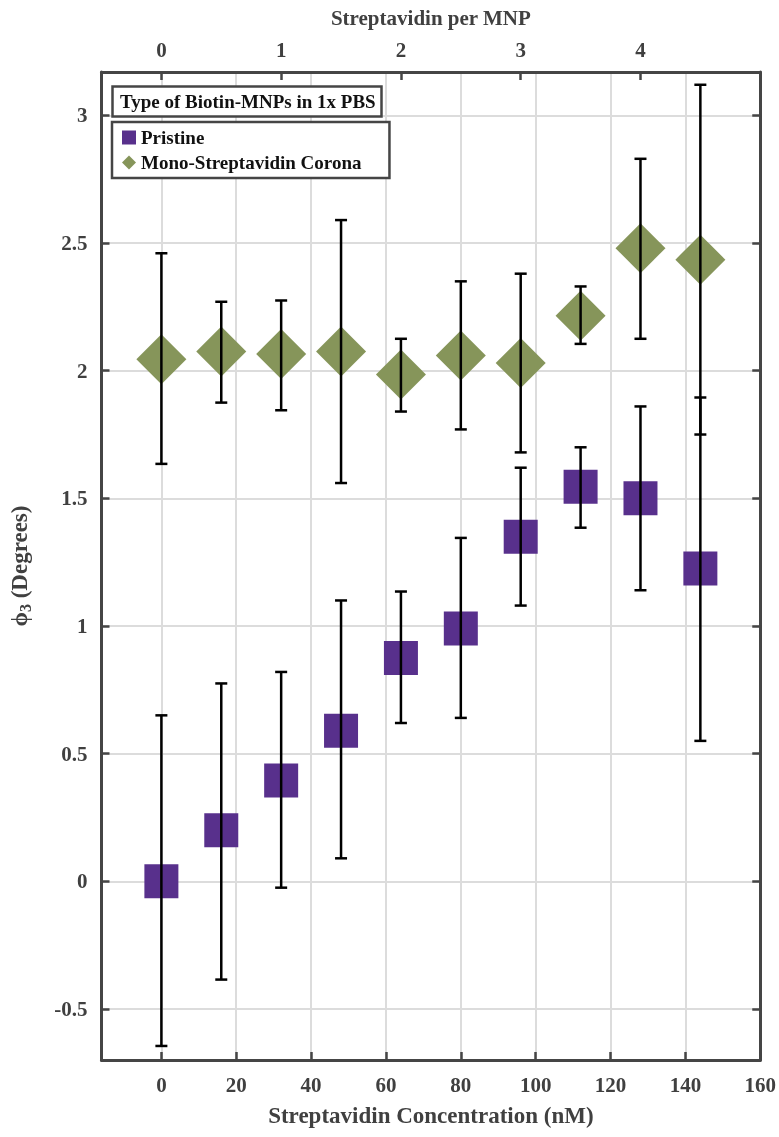 The width and height of the screenshot is (779, 1137). Describe the element at coordinates (20, 566) in the screenshot. I see `y-axis-title: ϕ3 (Degrees)` at that location.